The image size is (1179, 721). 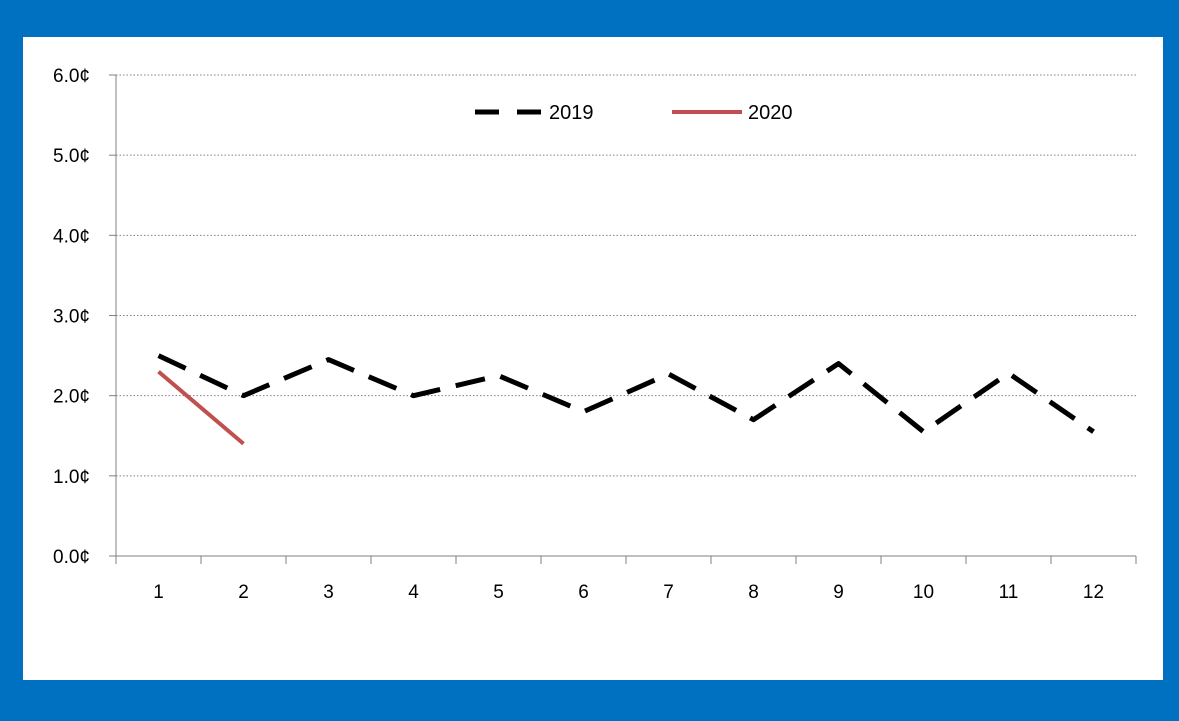 I want to click on y-tick-label: 1.0¢, so click(x=71, y=477).